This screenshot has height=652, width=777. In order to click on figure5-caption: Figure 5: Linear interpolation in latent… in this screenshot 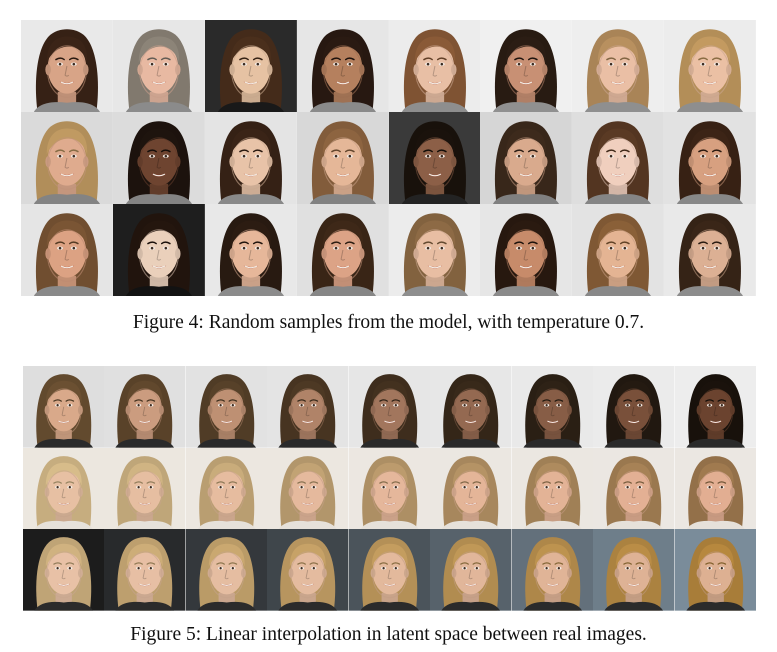, I will do `click(388, 634)`.